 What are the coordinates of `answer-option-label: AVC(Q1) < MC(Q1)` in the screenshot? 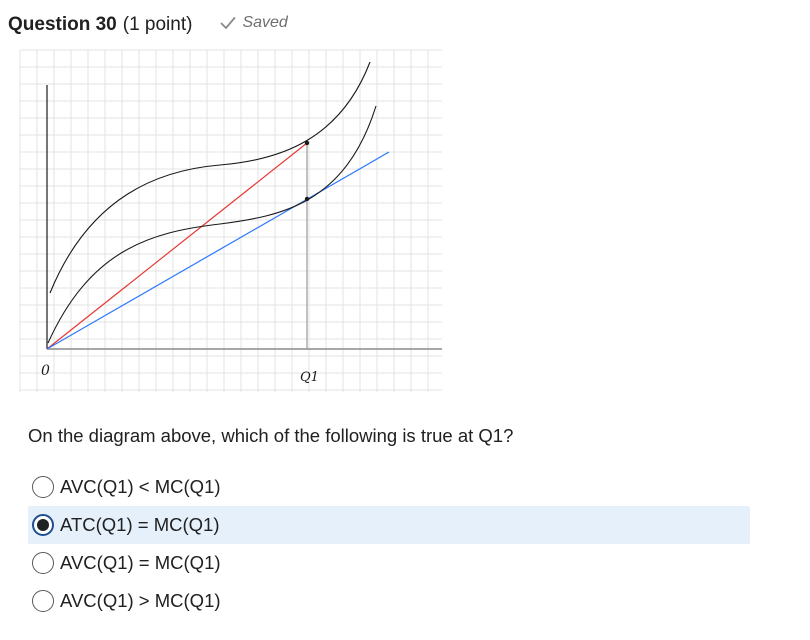 It's located at (140, 486).